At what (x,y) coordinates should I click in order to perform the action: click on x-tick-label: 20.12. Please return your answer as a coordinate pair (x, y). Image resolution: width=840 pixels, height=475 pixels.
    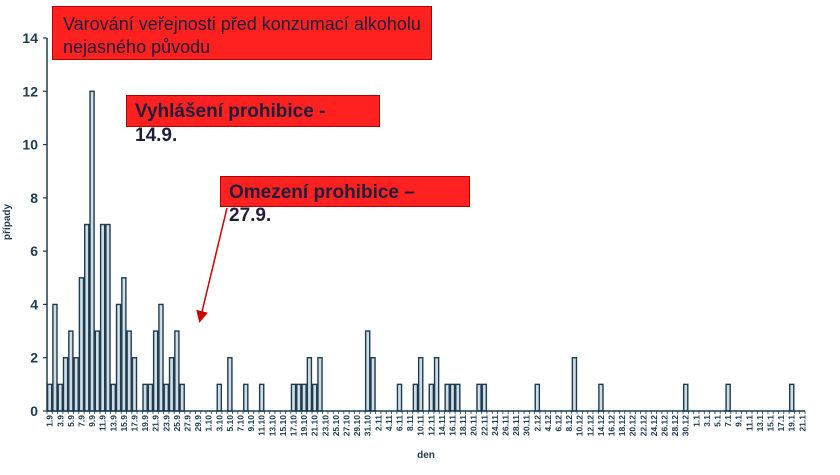
    Looking at the image, I should click on (633, 426).